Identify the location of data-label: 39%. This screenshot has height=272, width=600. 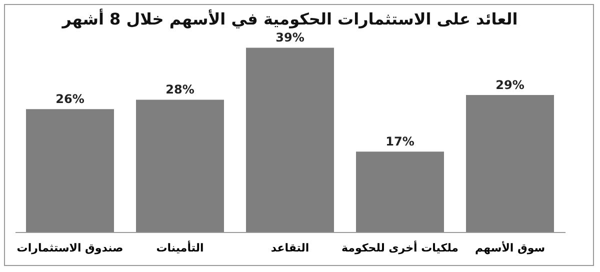
(290, 37).